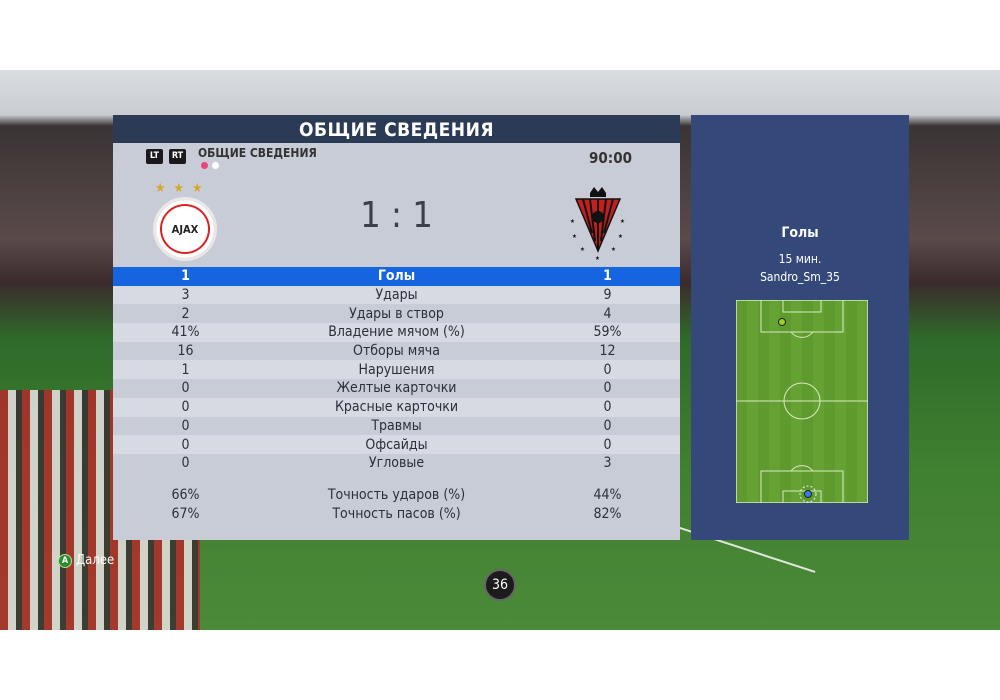 The height and width of the screenshot is (700, 1000). I want to click on lt-button: LT, so click(154, 156).